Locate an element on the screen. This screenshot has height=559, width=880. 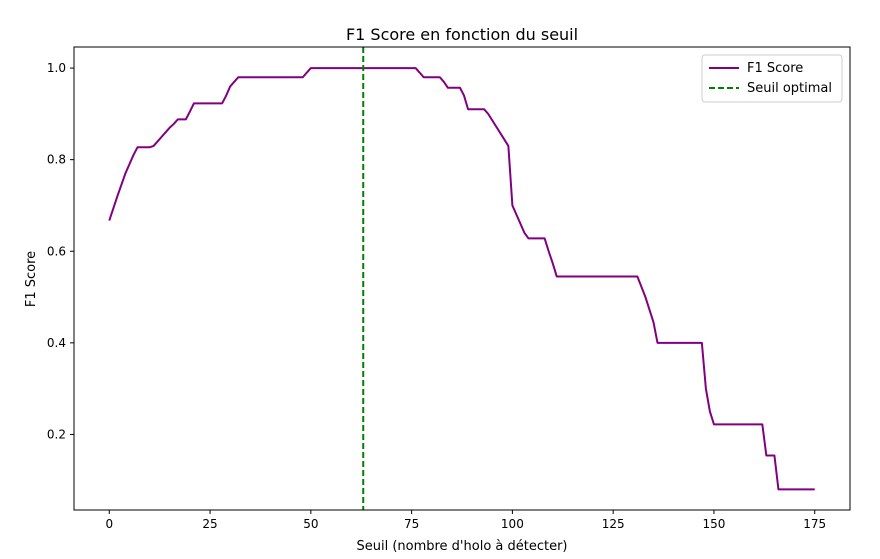
y-tick-label: 0.8 is located at coordinates (56, 160).